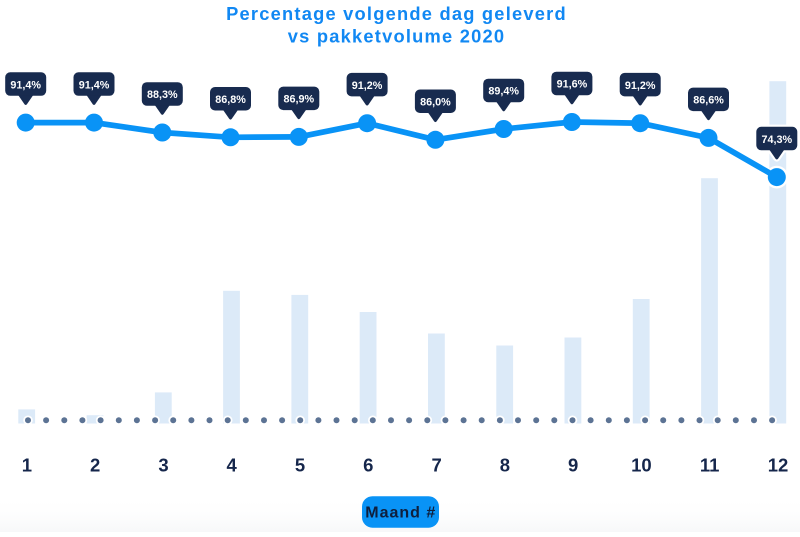  What do you see at coordinates (396, 13) in the screenshot?
I see `svg-text:Percentage volgende dag geleve: Percentage volgende dag geleverd` at bounding box center [396, 13].